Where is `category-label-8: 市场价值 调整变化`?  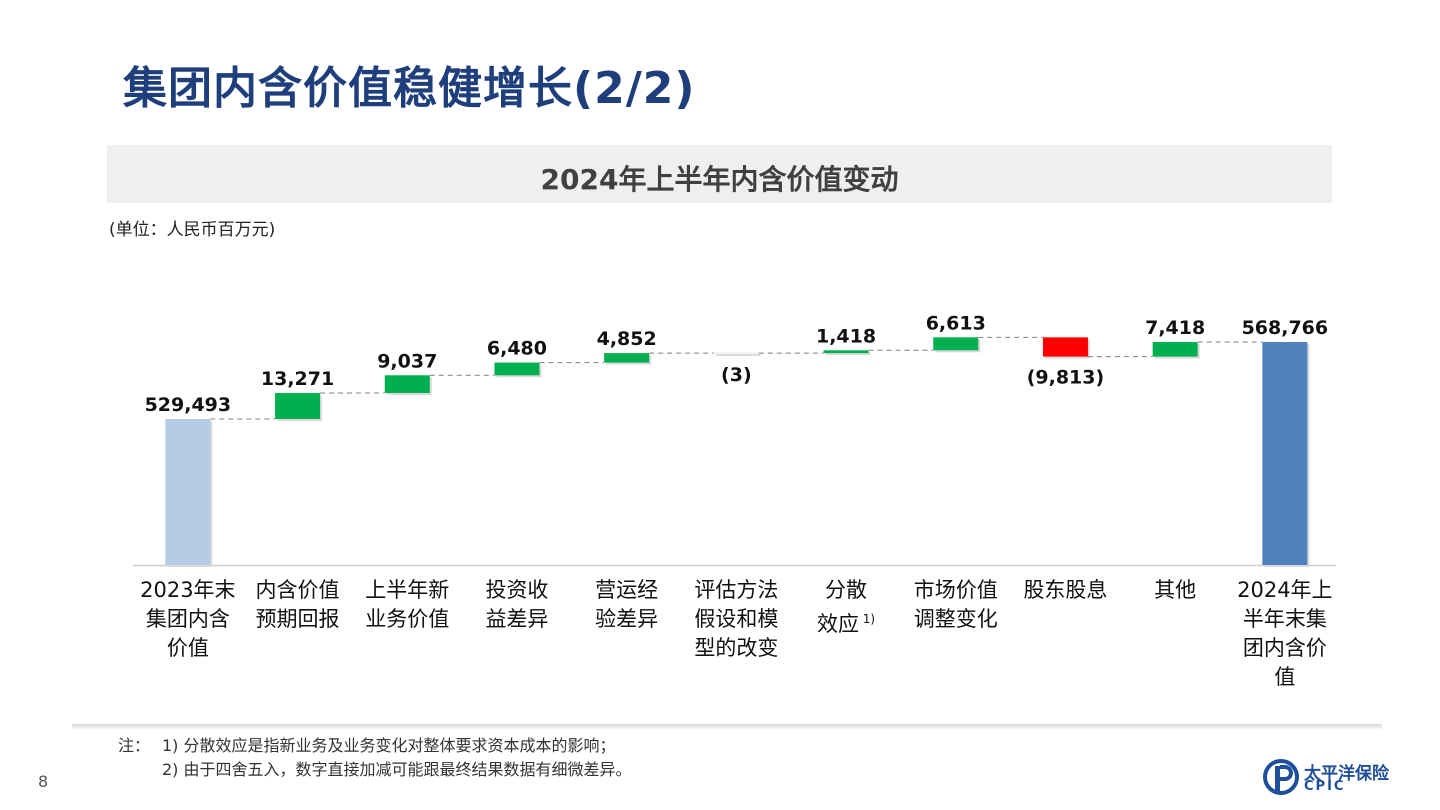 category-label-8: 市场价值 调整变化 is located at coordinates (955, 604).